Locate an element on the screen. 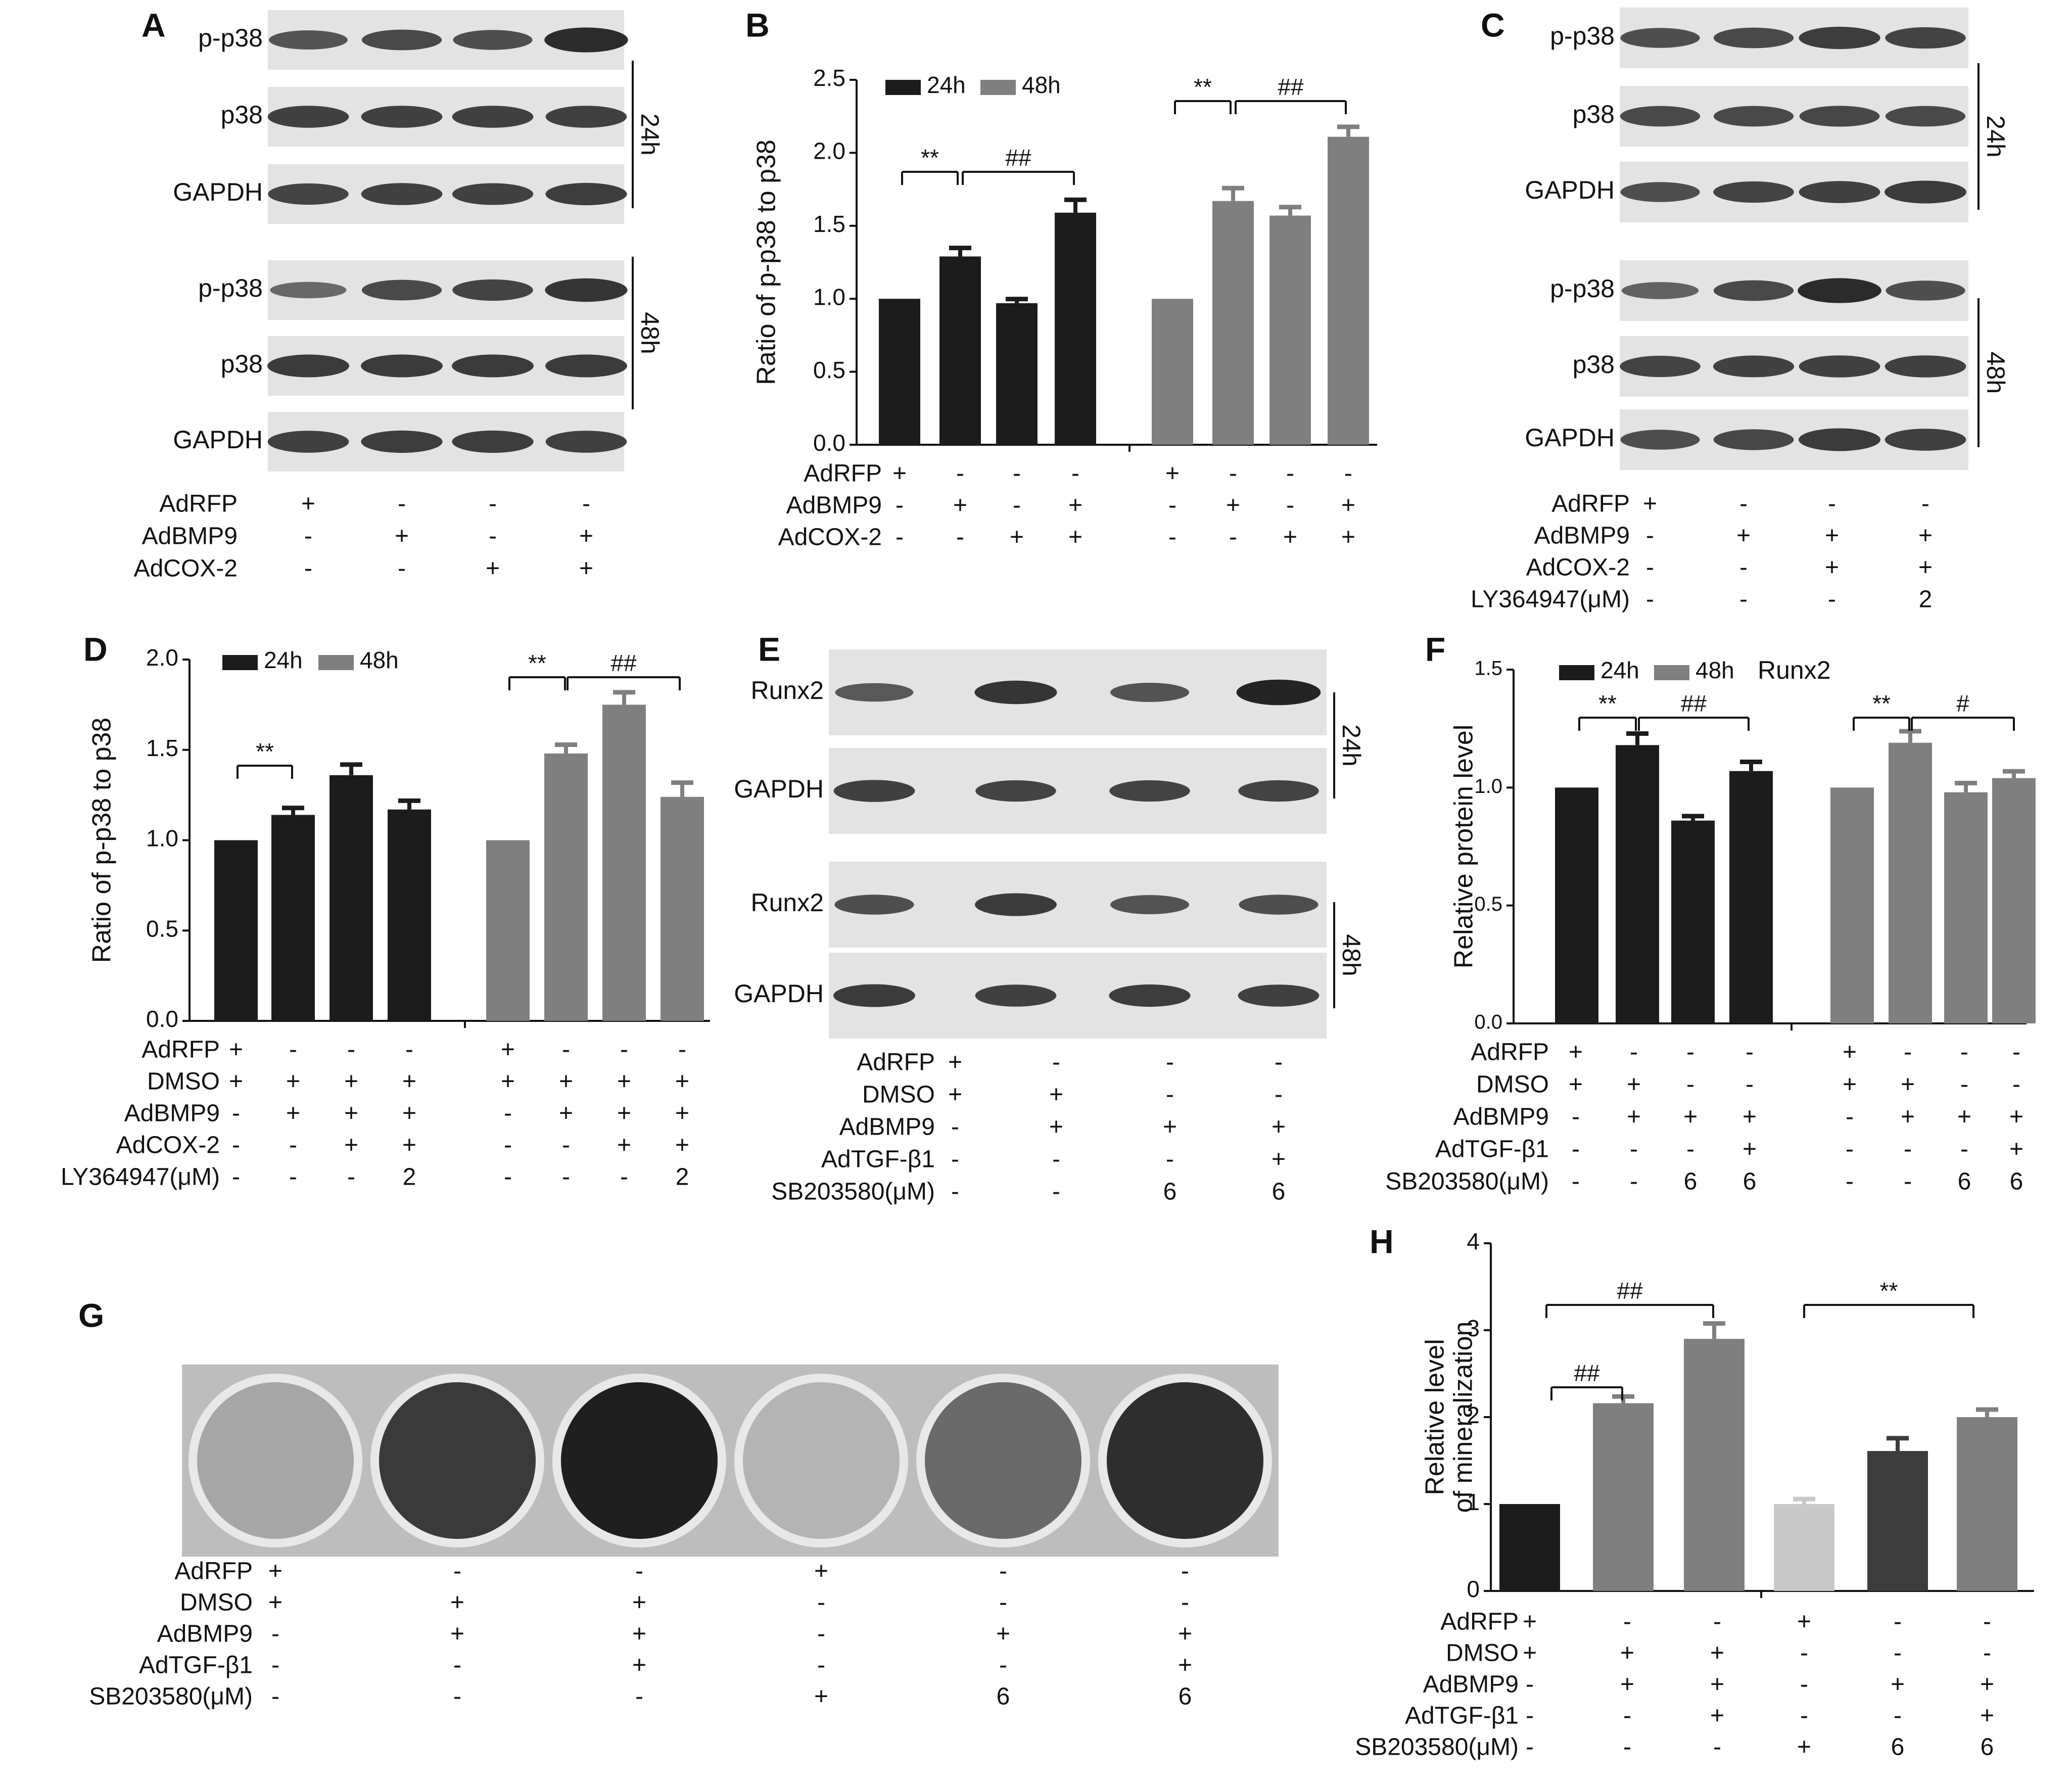  y-axis-label: of mineralization is located at coordinates (1463, 1418).